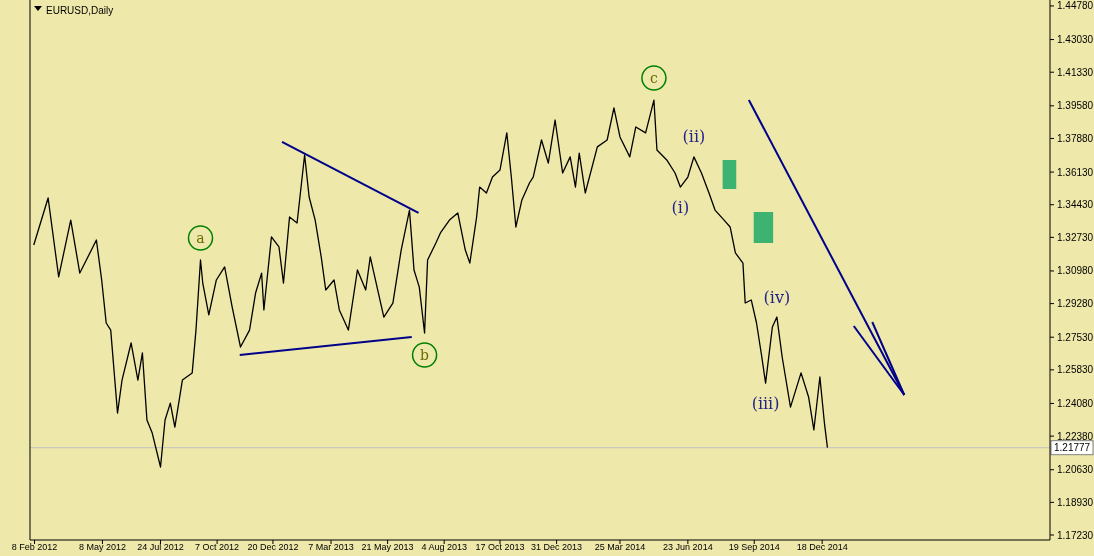 Image resolution: width=1094 pixels, height=556 pixels. I want to click on x-tick-label: 7 Oct 2012, so click(217, 547).